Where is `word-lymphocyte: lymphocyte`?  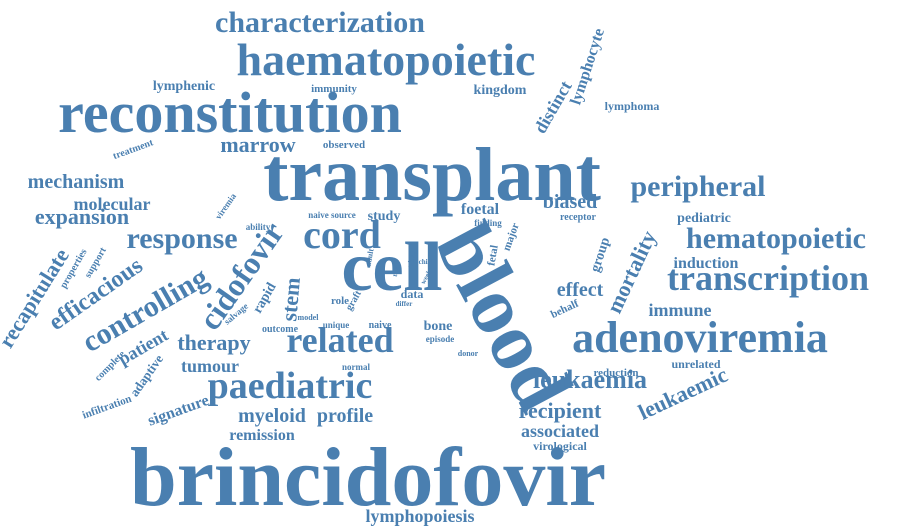
word-lymphocyte: lymphocyte is located at coordinates (587, 66).